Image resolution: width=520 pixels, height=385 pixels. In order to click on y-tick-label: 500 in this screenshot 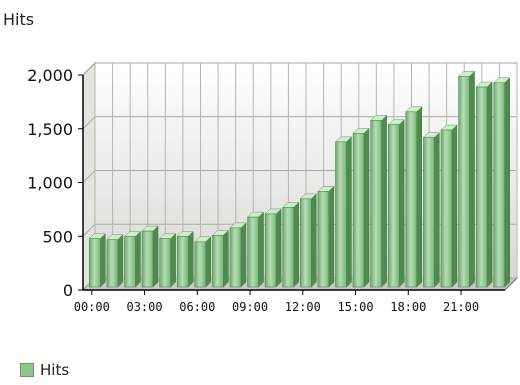, I will do `click(57, 236)`.